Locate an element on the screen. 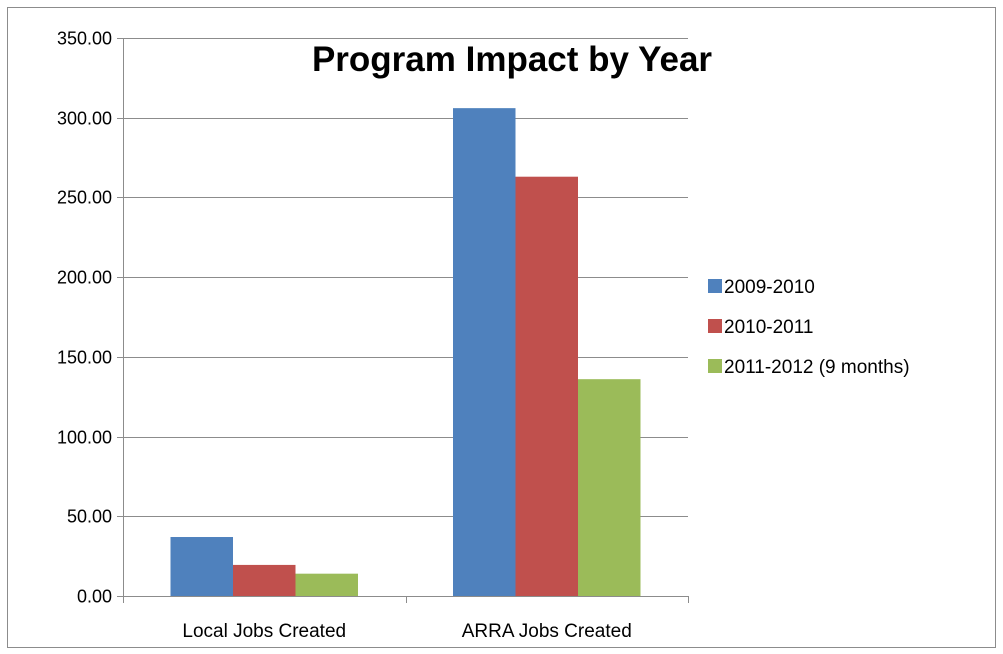 The width and height of the screenshot is (1003, 654). legend-label: 2009-2010 is located at coordinates (769, 287).